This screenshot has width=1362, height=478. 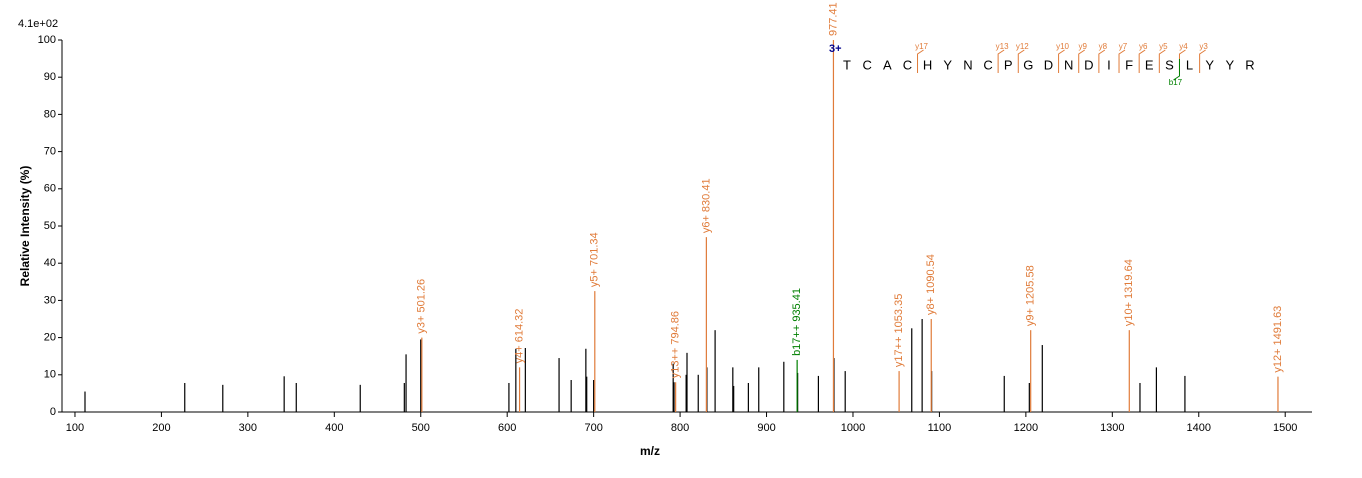 I want to click on x-tick-label: 700, so click(x=593, y=428).